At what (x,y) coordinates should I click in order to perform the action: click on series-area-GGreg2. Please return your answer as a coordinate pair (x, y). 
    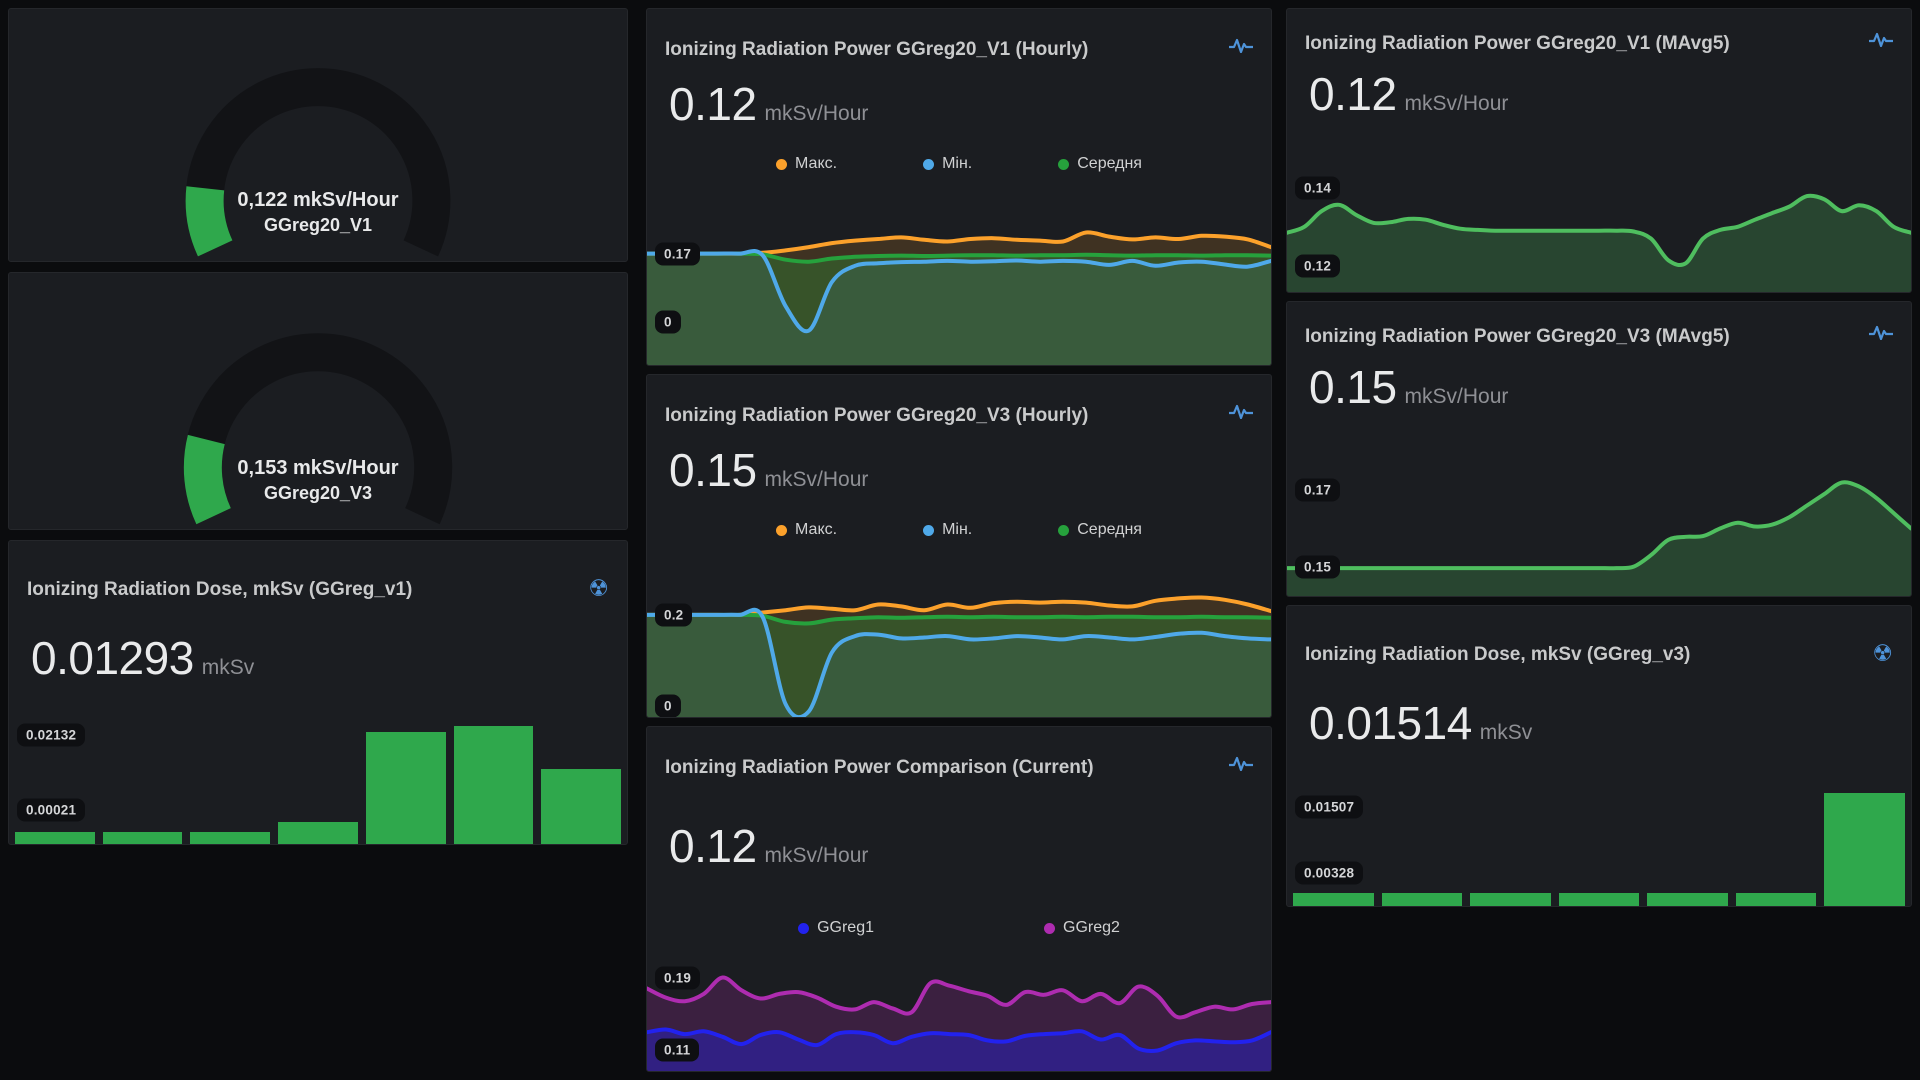
    Looking at the image, I should click on (959, 1024).